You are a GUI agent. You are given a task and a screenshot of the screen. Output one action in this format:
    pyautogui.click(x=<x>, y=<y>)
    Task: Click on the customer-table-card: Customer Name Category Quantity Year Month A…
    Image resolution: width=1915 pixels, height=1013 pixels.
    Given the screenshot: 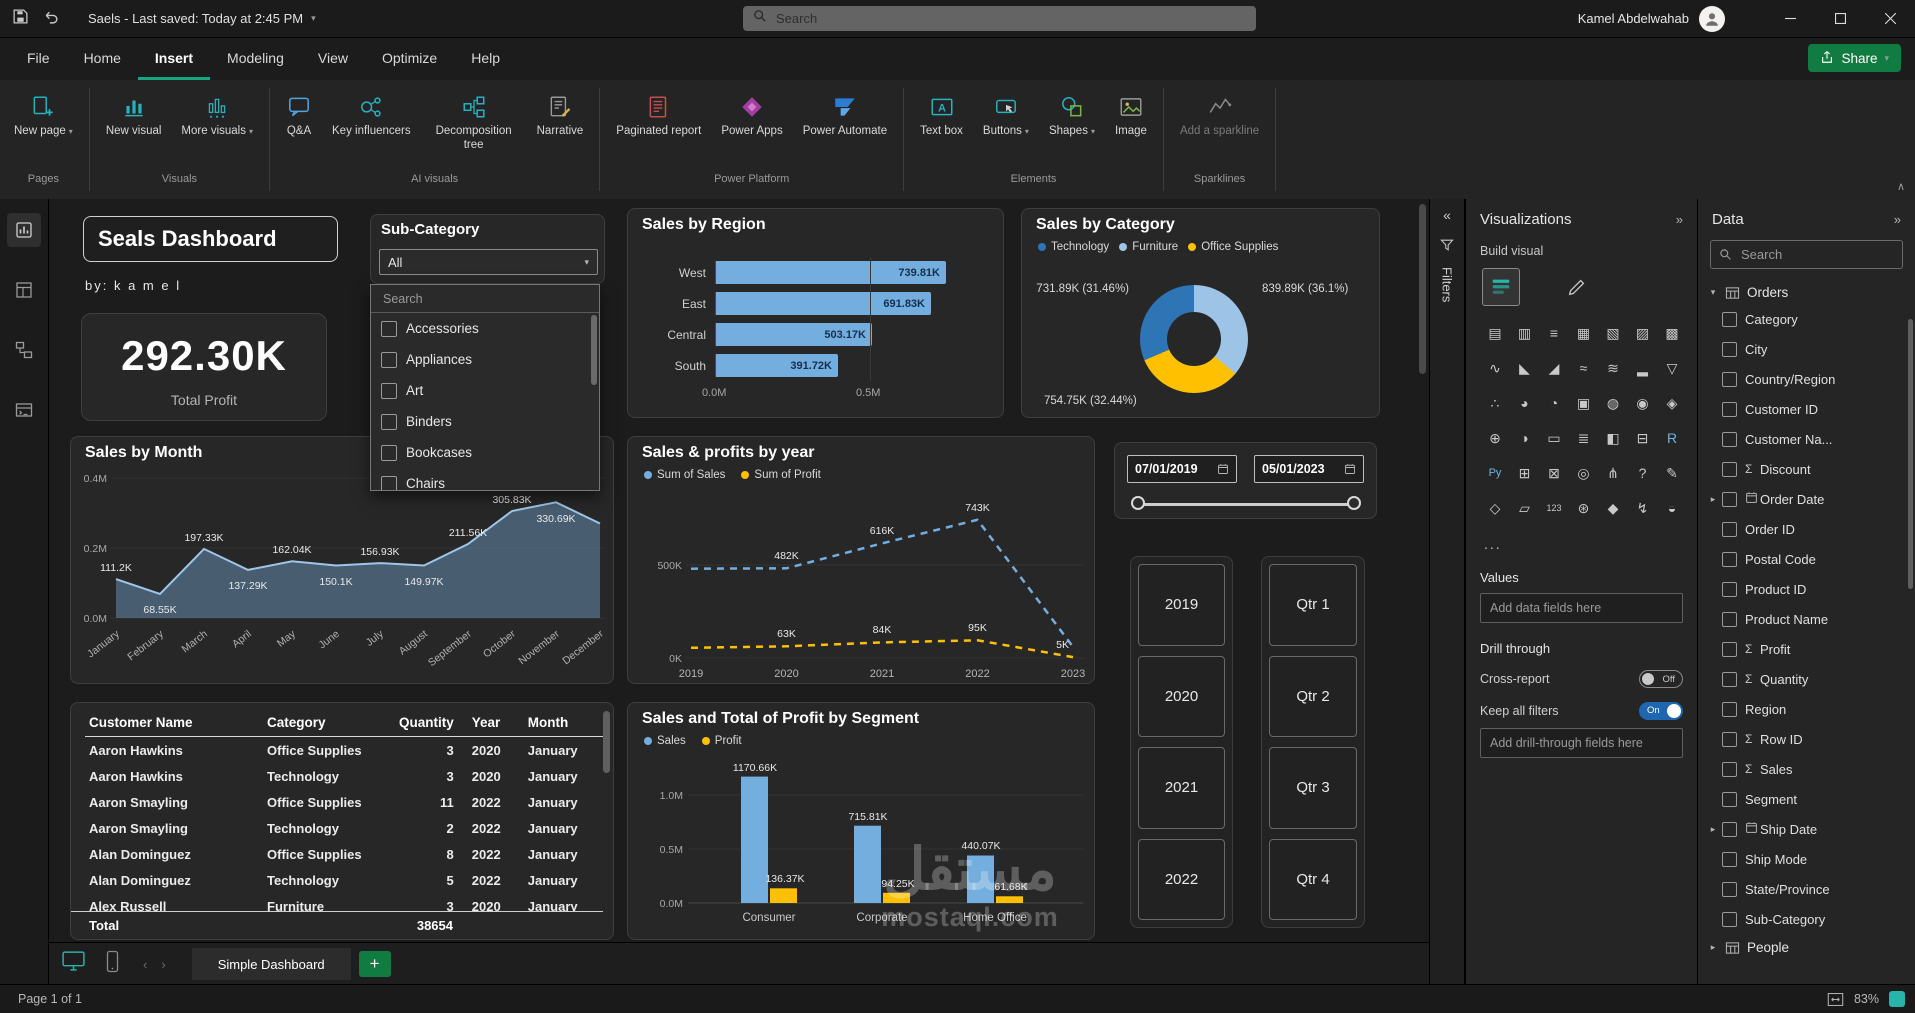 What is the action you would take?
    pyautogui.click(x=342, y=821)
    